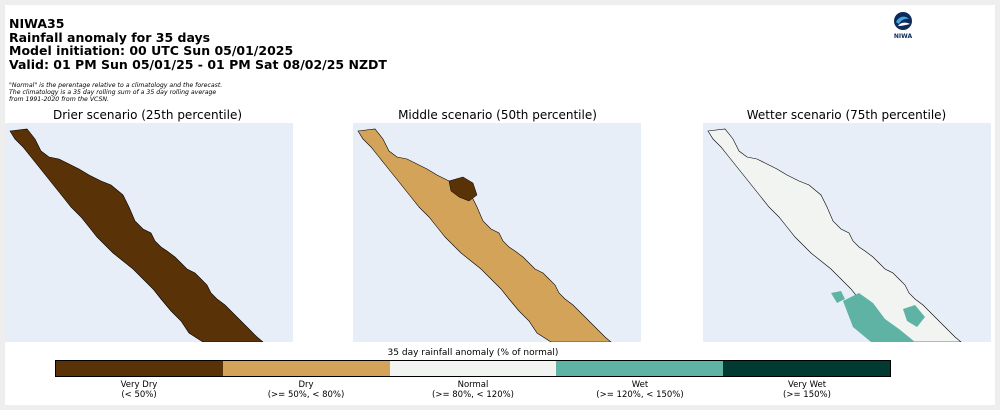 The width and height of the screenshot is (1000, 410). I want to click on niwa-logo: NIWA, so click(903, 27).